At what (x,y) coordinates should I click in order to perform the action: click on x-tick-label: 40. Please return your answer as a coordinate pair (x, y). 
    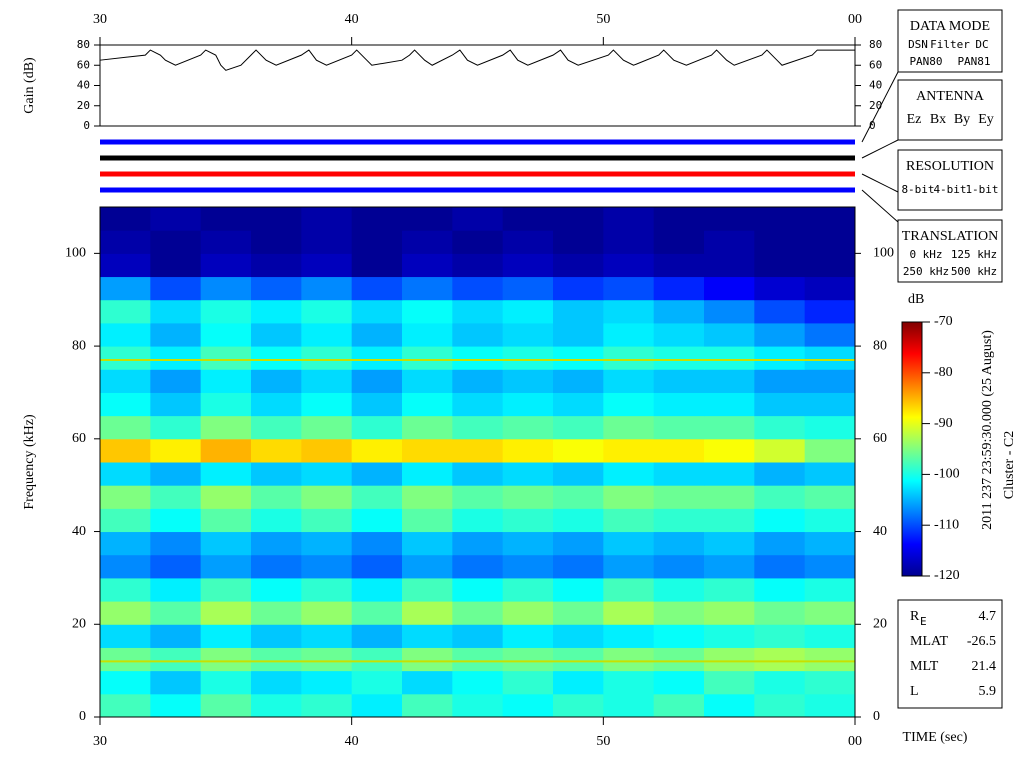
    Looking at the image, I should click on (352, 19).